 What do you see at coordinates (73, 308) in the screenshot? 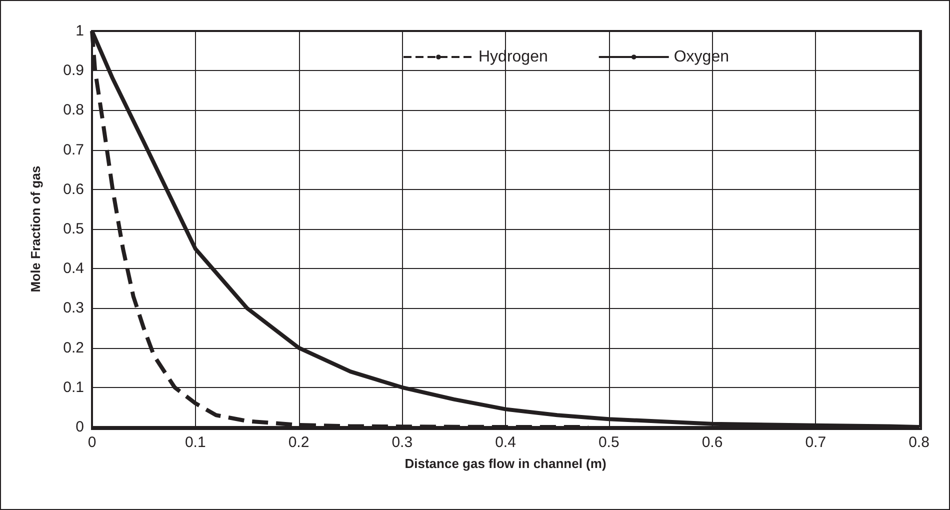
I see `y-tick-label: 0.3` at bounding box center [73, 308].